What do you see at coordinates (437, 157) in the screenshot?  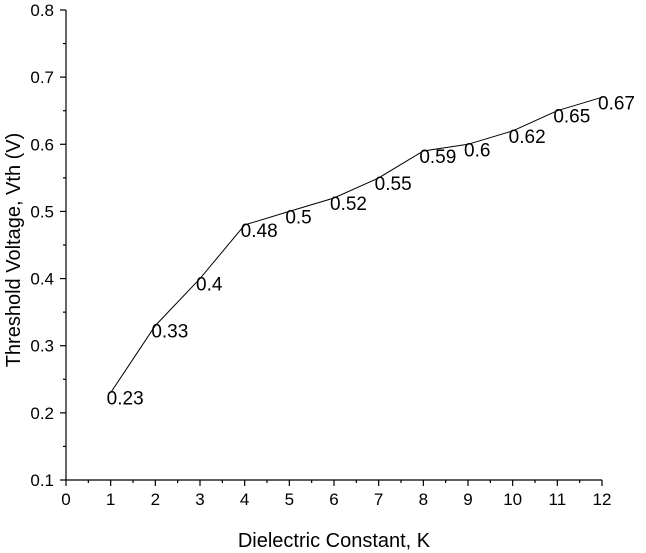 I see `data-label: 0.59` at bounding box center [437, 157].